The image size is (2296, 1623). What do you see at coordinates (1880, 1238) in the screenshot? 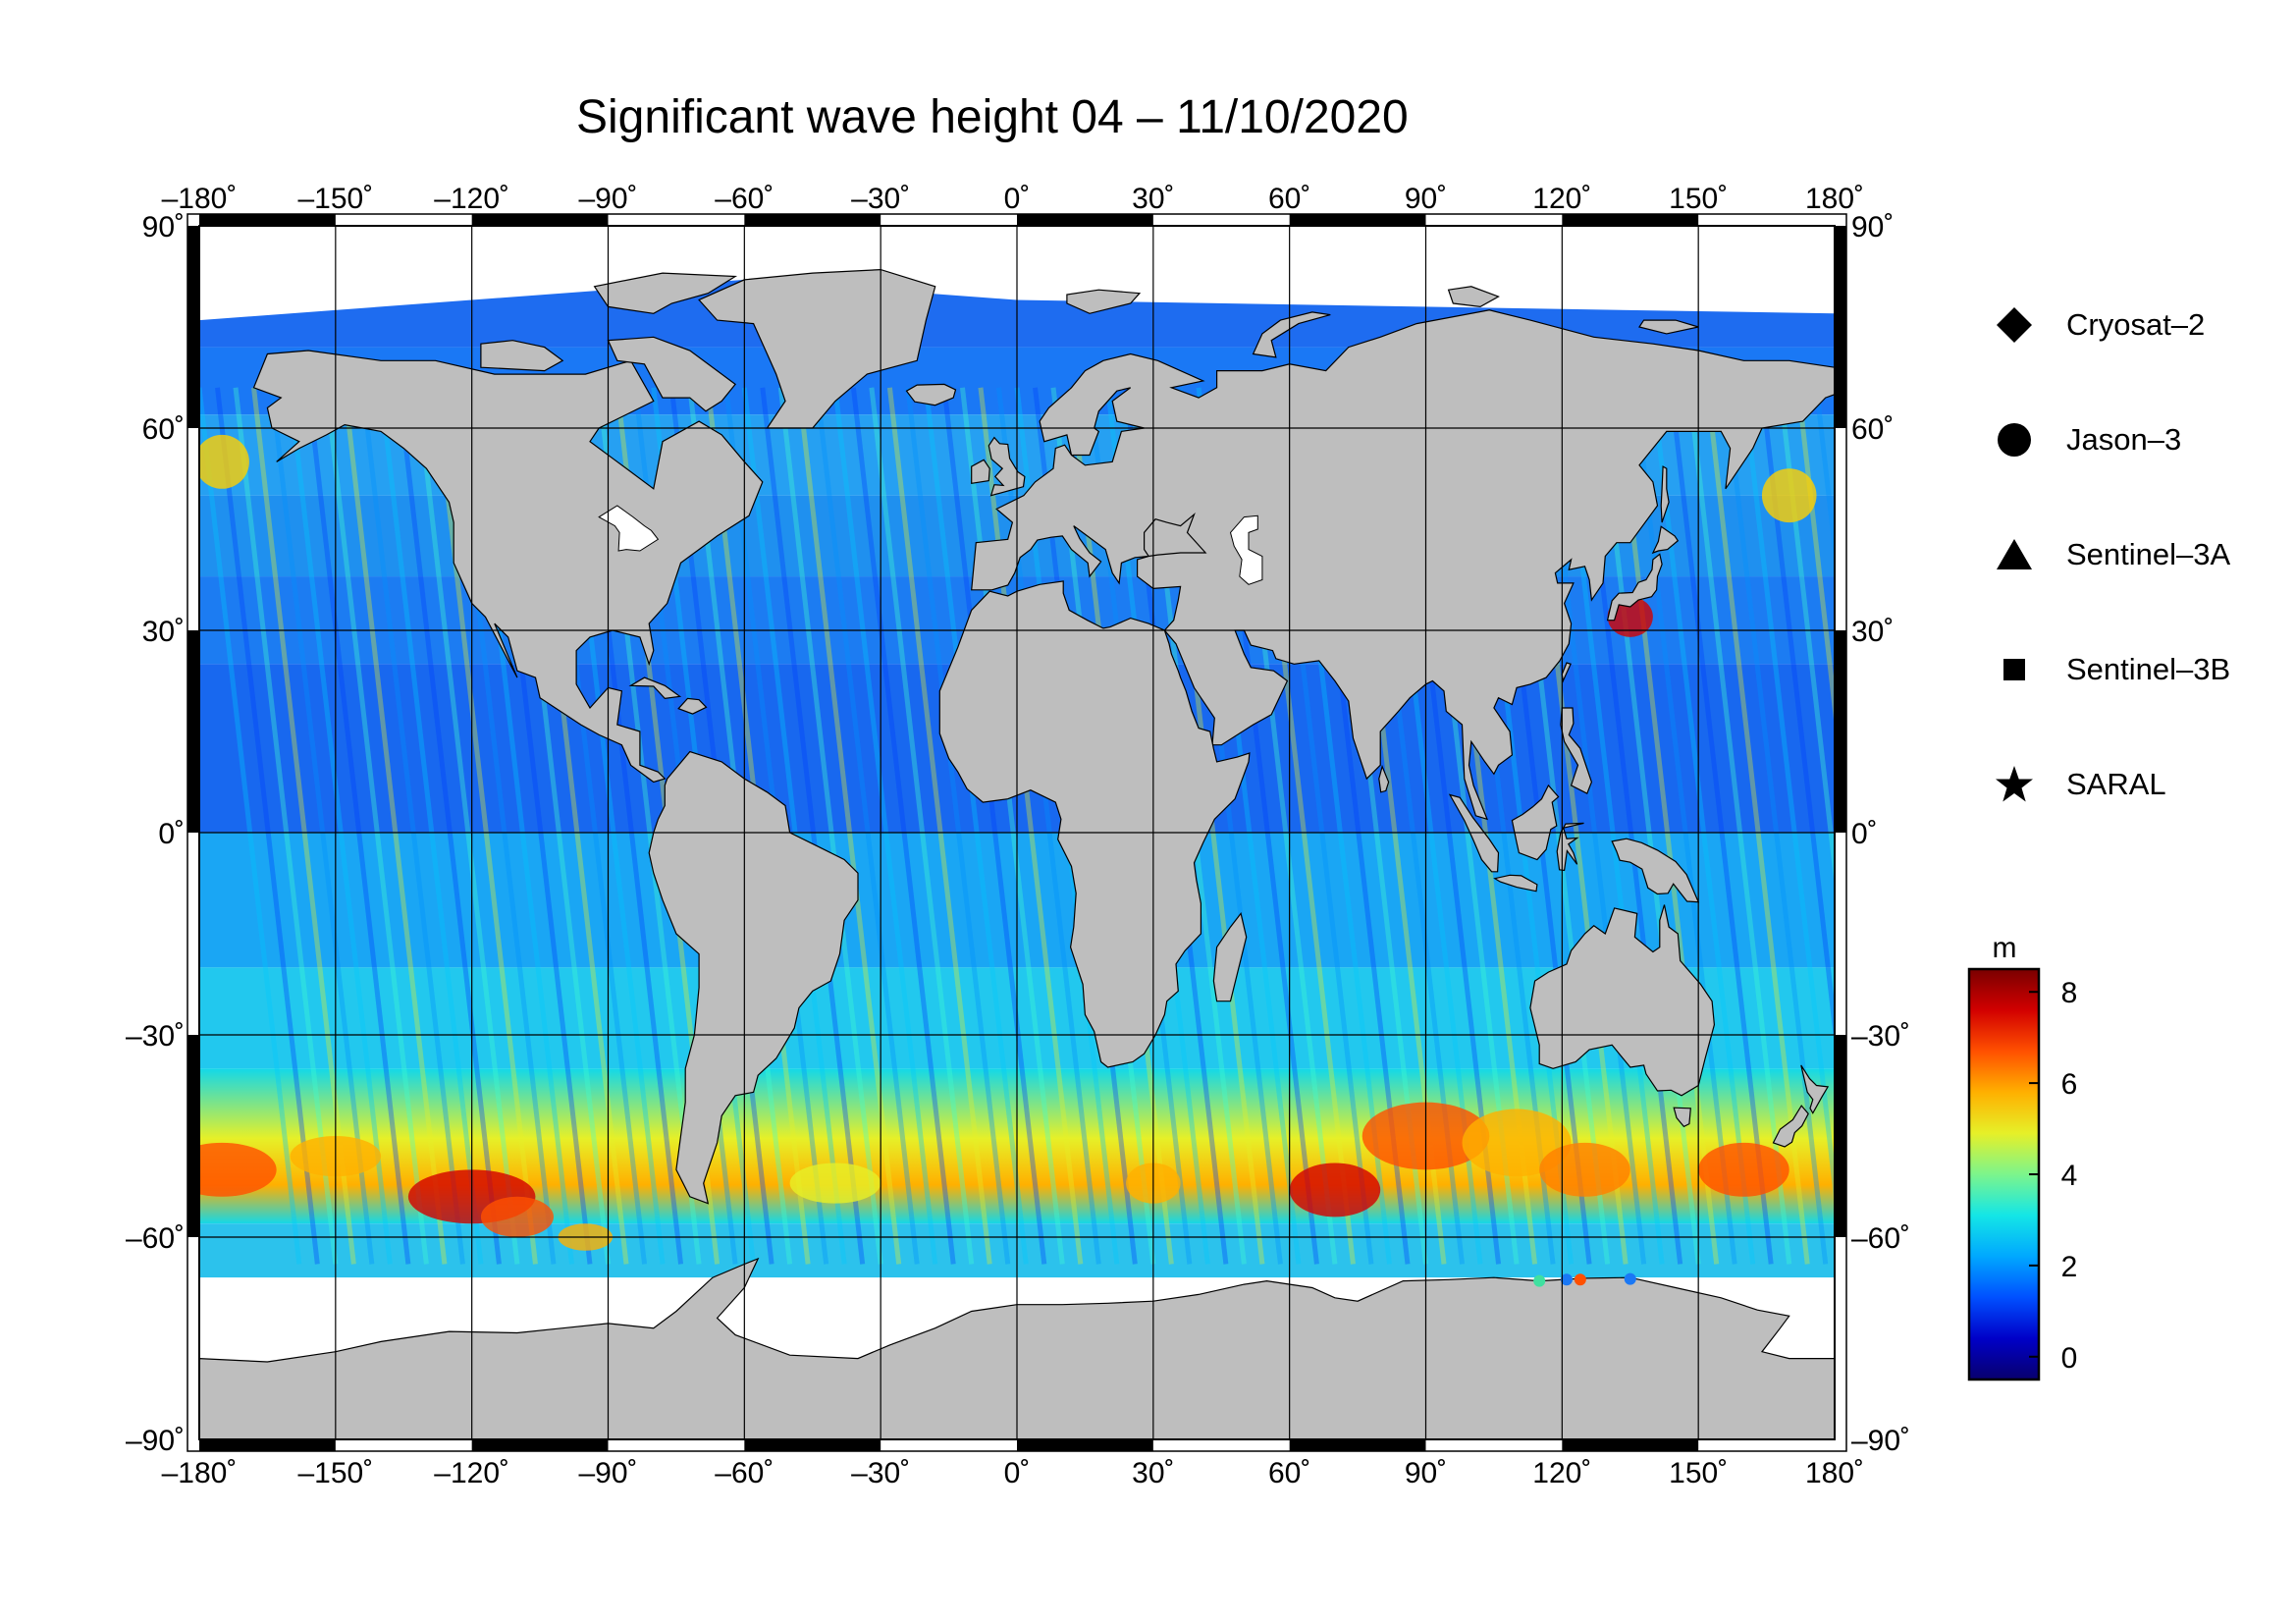
I see `lat-tick-label-right: –60˚` at bounding box center [1880, 1238].